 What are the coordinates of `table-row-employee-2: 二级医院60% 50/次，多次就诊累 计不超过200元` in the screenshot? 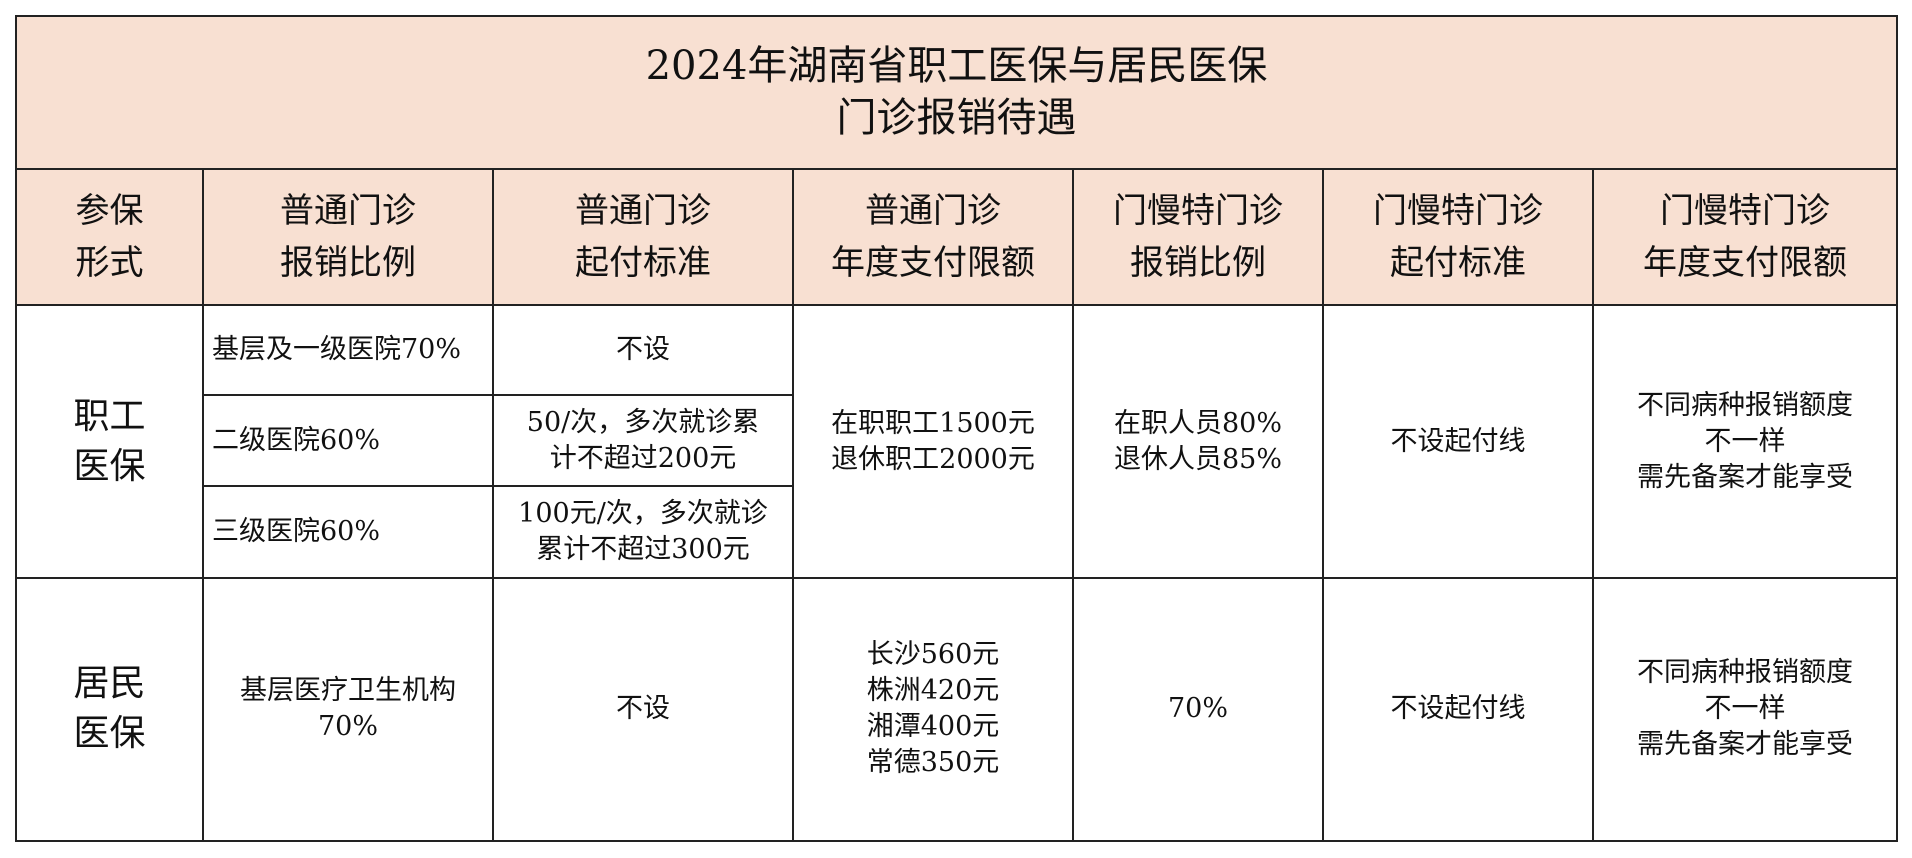 It's located at (956, 440).